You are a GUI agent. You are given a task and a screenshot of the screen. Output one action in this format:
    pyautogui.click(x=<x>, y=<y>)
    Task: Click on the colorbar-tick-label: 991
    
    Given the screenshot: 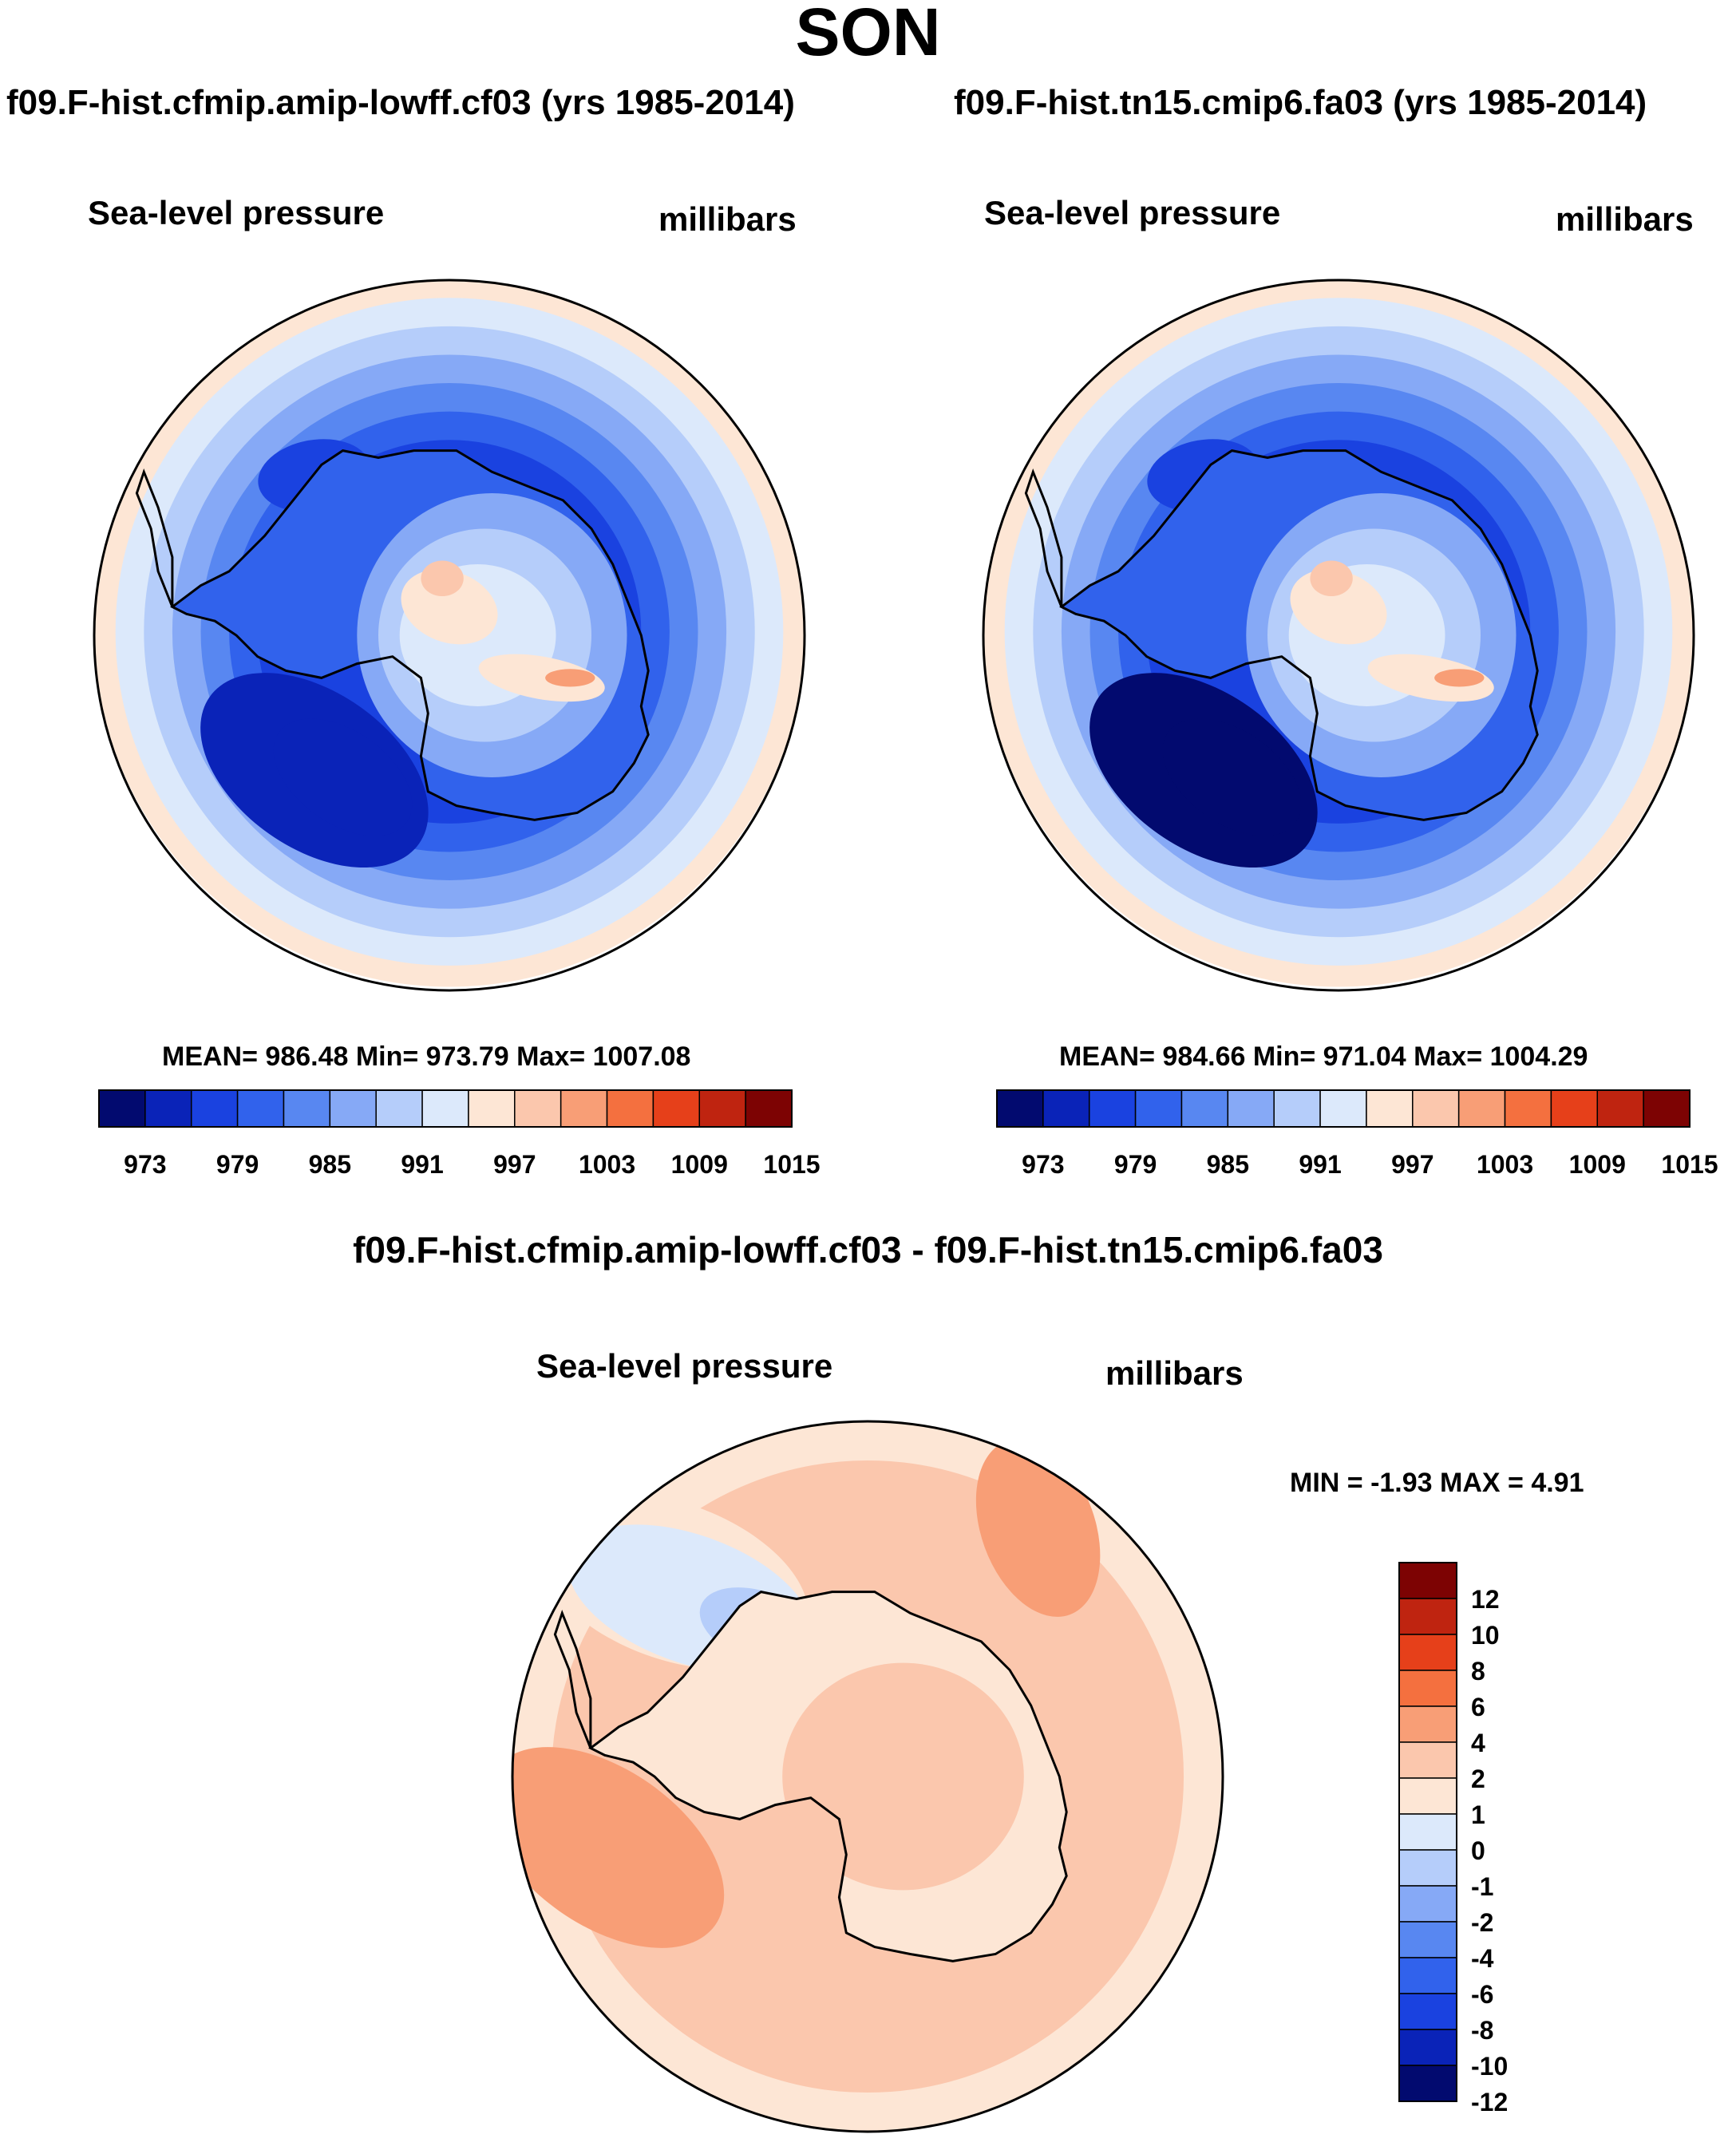 What is the action you would take?
    pyautogui.click(x=422, y=1164)
    